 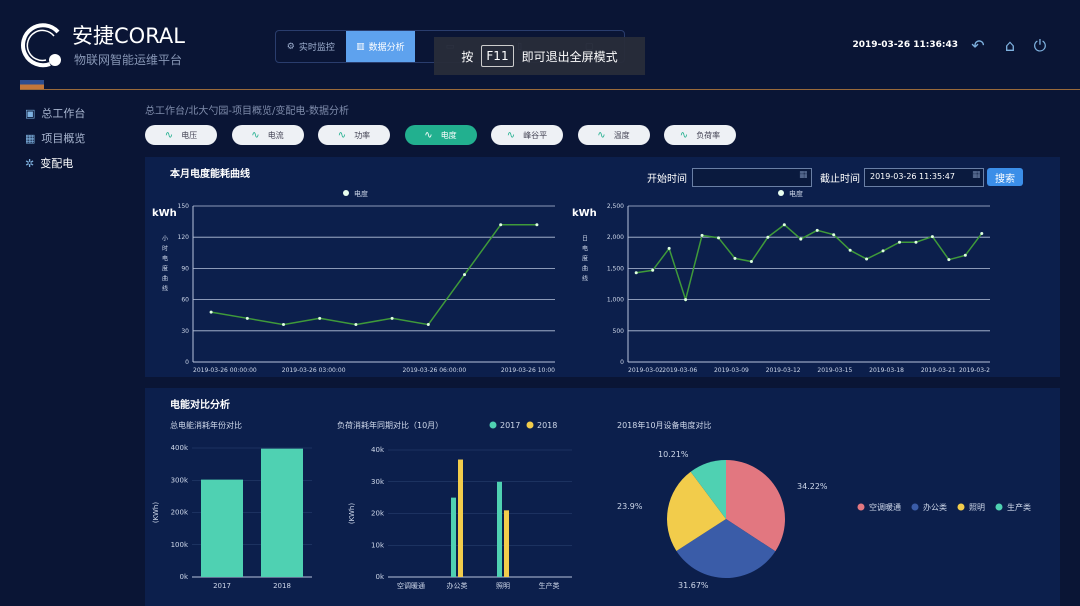 What do you see at coordinates (622, 362) in the screenshot?
I see `y-tick-label: 0` at bounding box center [622, 362].